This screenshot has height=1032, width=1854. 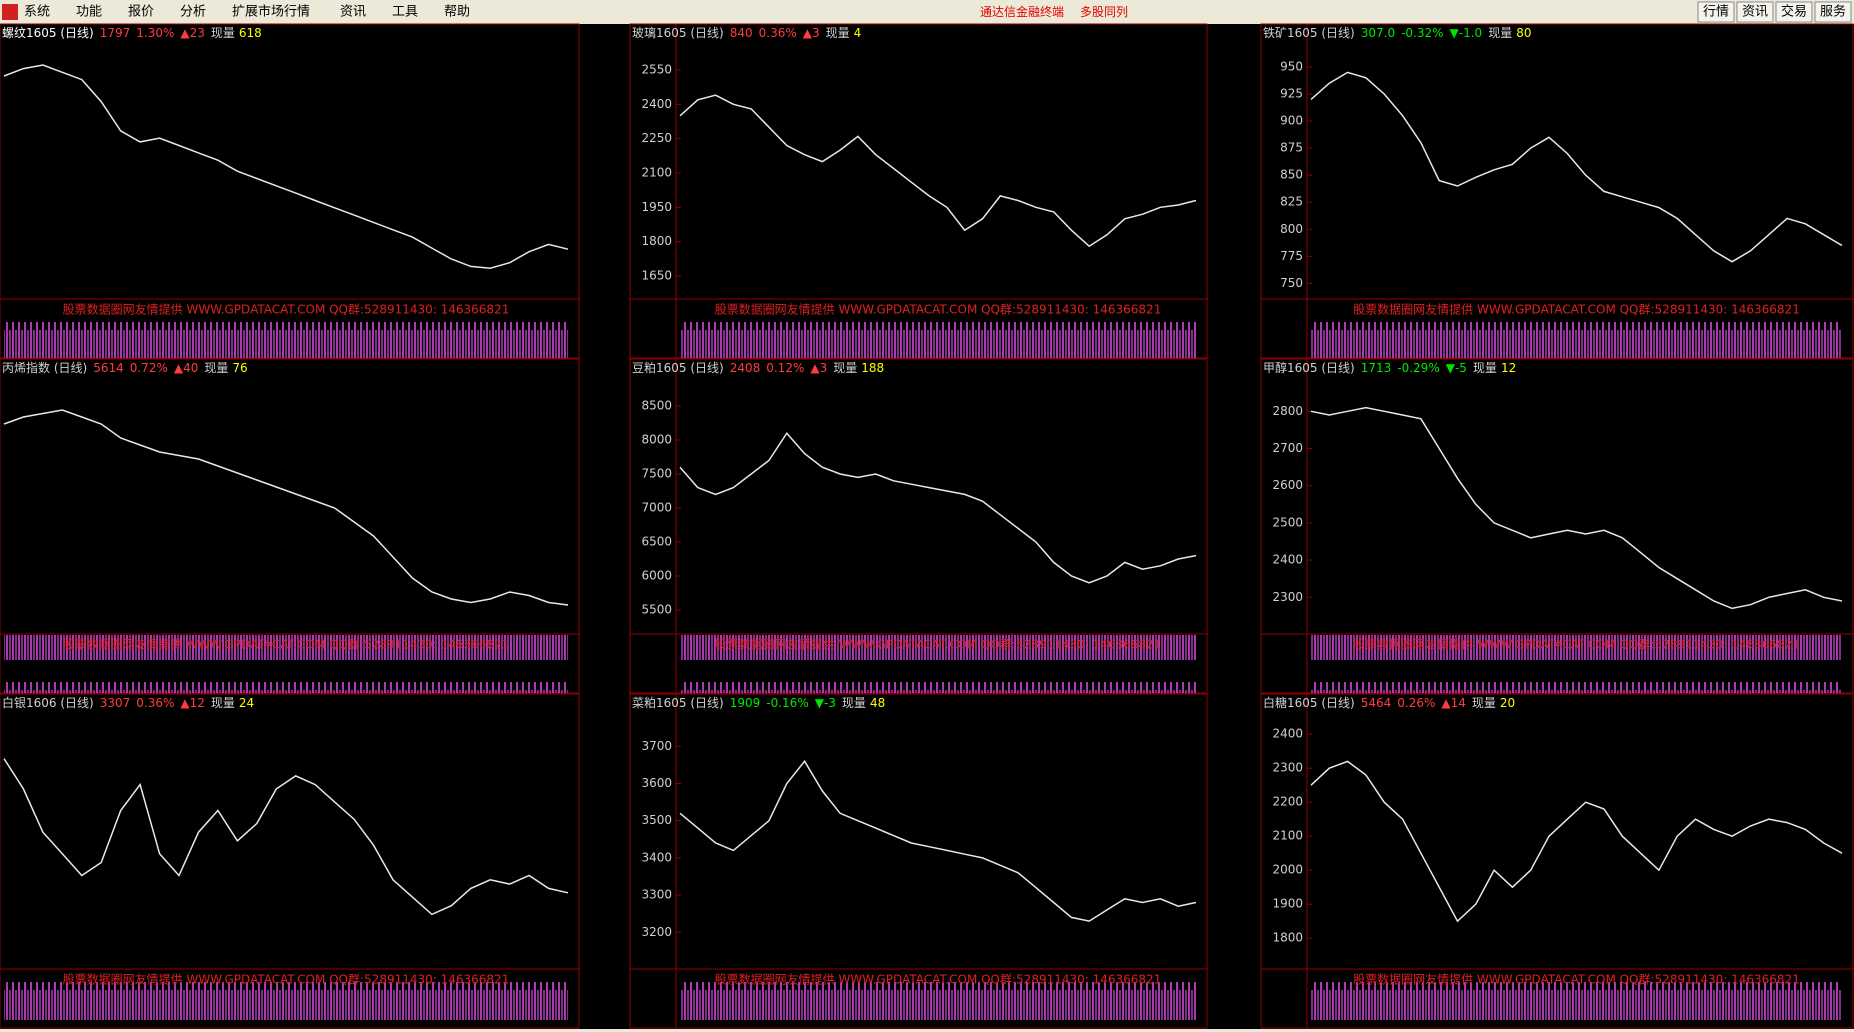 I want to click on toolbar-button-label: 服务, so click(x=1833, y=12).